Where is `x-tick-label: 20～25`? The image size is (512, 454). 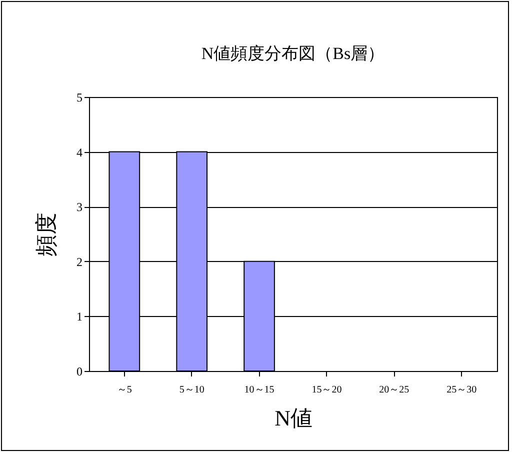
x-tick-label: 20～25 is located at coordinates (394, 390).